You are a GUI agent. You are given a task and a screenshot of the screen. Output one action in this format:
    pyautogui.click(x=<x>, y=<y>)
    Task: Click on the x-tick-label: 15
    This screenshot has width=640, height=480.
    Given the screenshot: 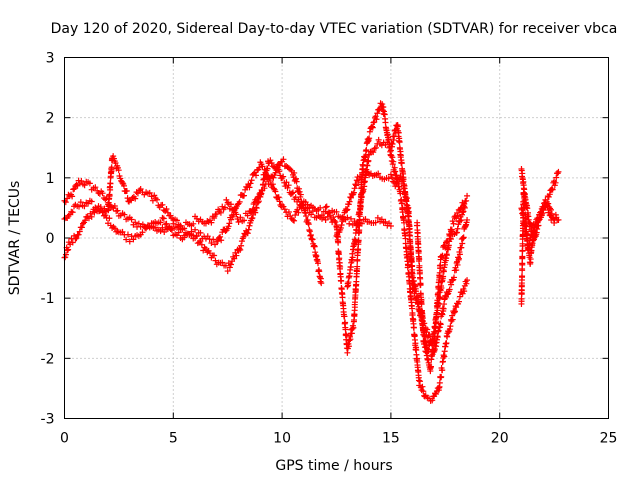 What is the action you would take?
    pyautogui.click(x=391, y=439)
    